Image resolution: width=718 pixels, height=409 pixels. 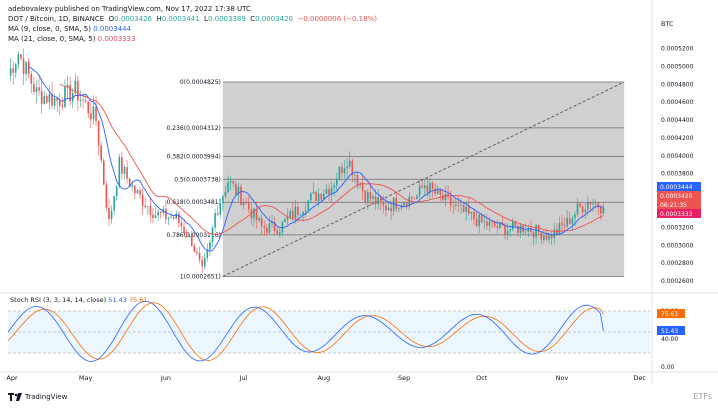 I want to click on price-tag, so click(x=679, y=195).